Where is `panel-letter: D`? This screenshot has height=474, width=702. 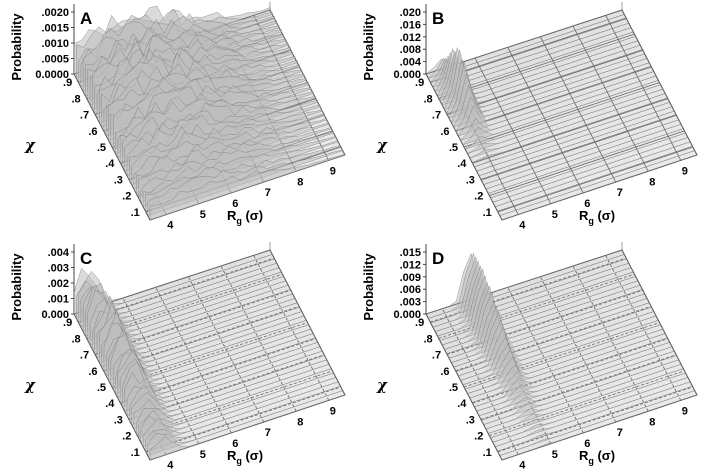
panel-letter: D is located at coordinates (438, 258).